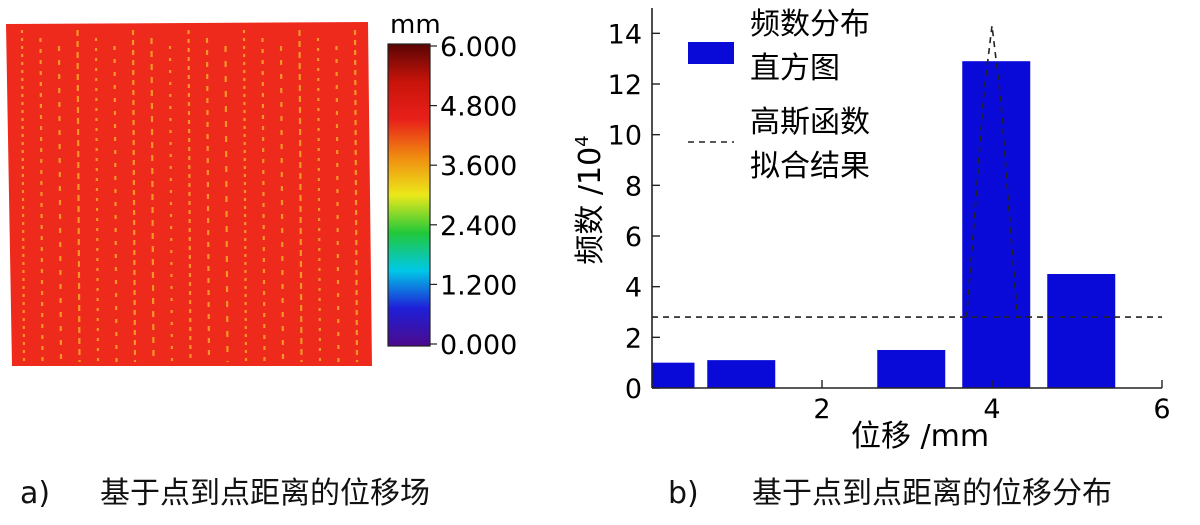  Describe the element at coordinates (920, 436) in the screenshot. I see `x-axis-label: 位移 /mm` at that location.